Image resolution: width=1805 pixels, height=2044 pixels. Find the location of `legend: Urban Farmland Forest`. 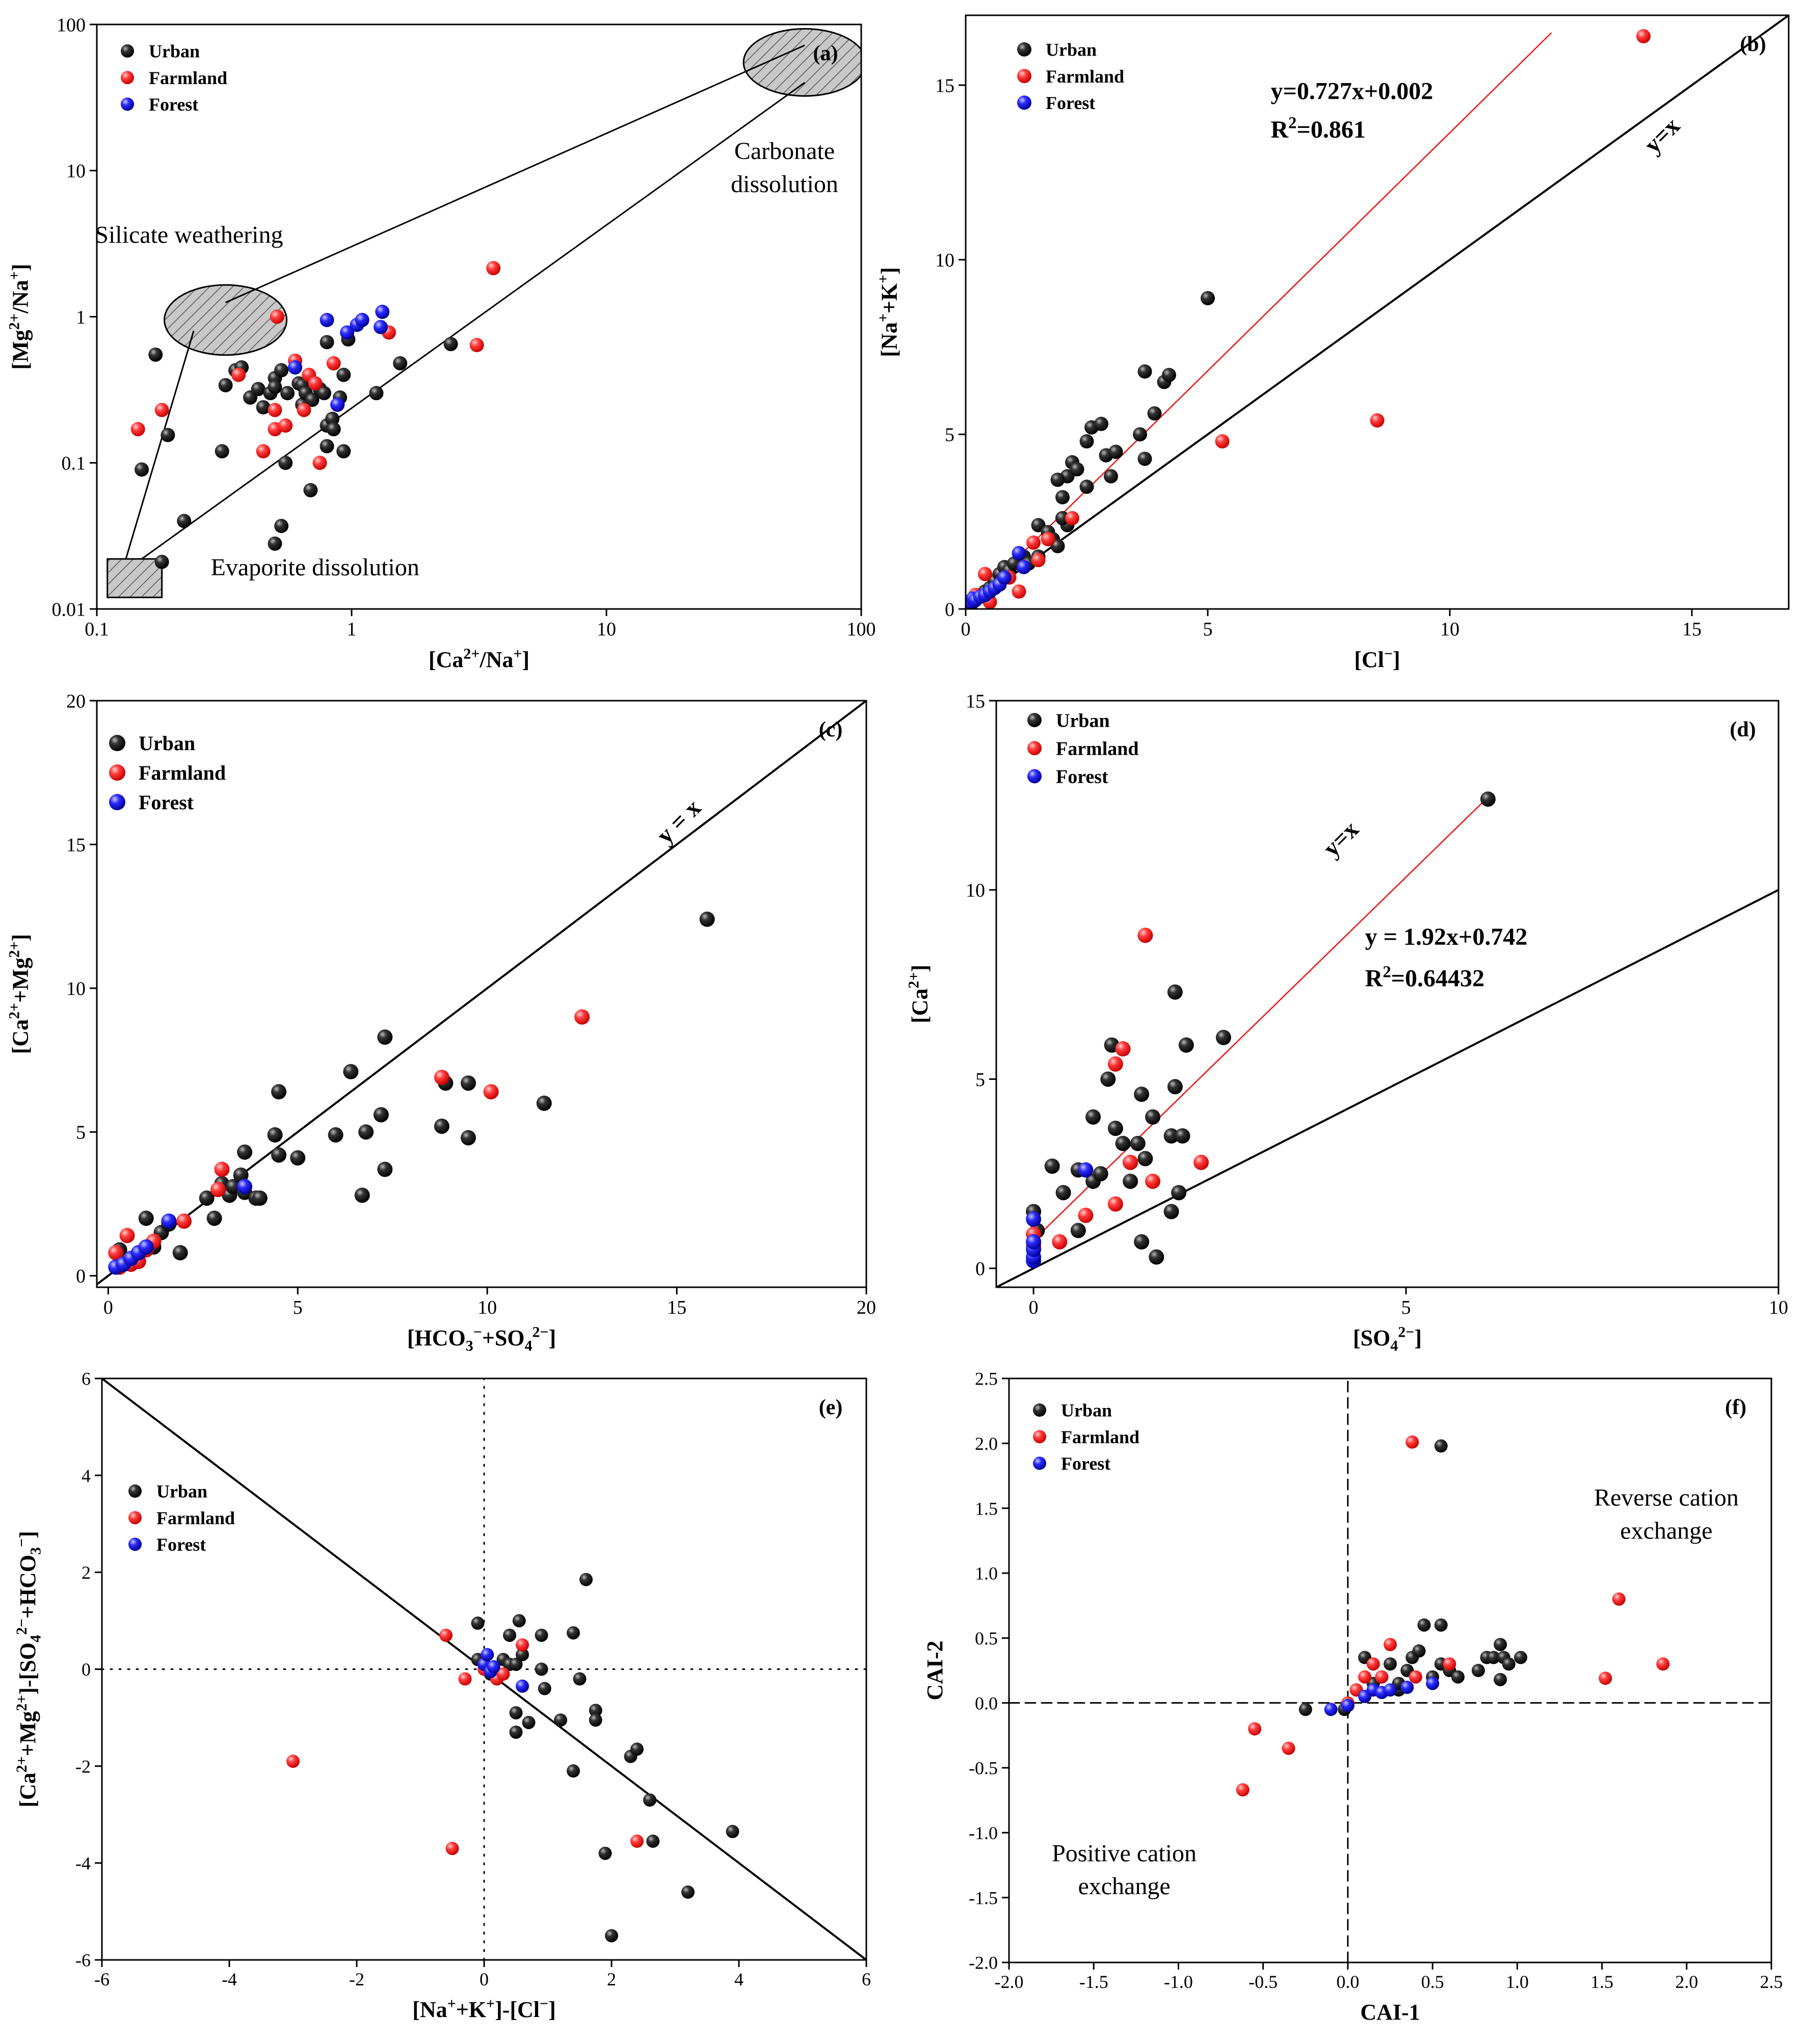

legend: Urban Farmland Forest is located at coordinates (174, 78).